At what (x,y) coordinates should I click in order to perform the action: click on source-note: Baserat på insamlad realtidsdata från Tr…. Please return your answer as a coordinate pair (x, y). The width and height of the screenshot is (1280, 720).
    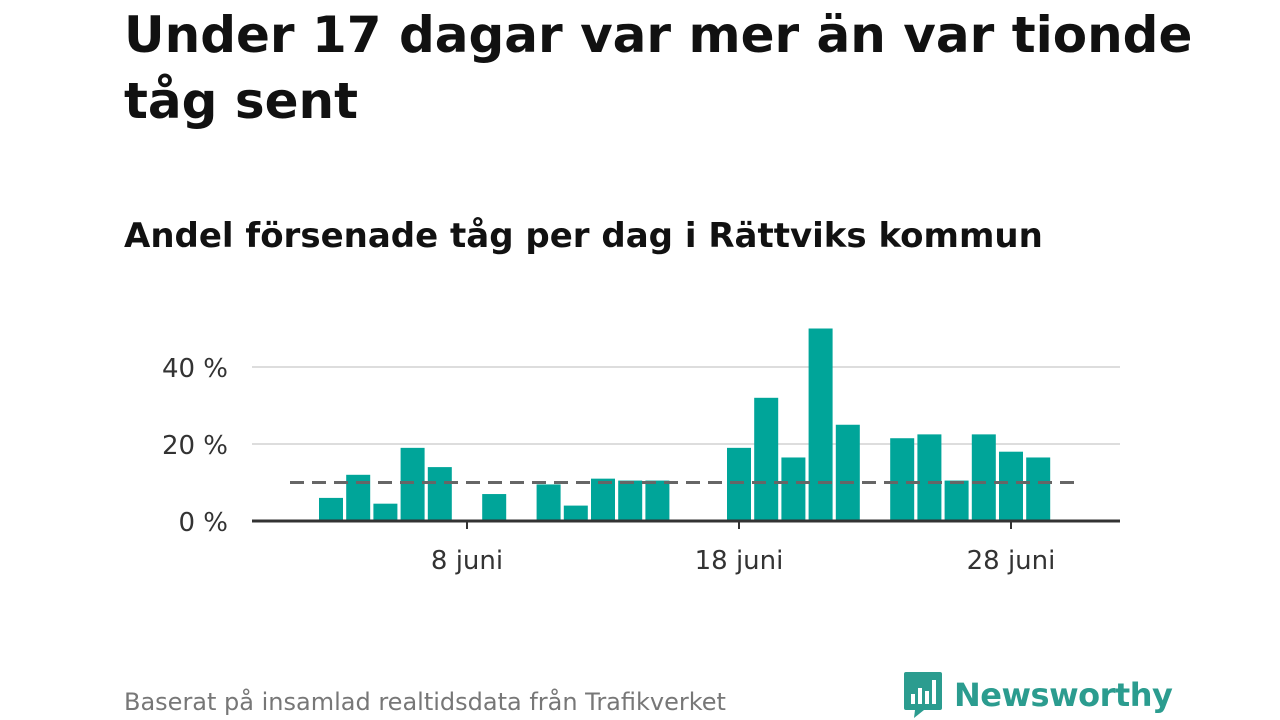
    Looking at the image, I should click on (425, 702).